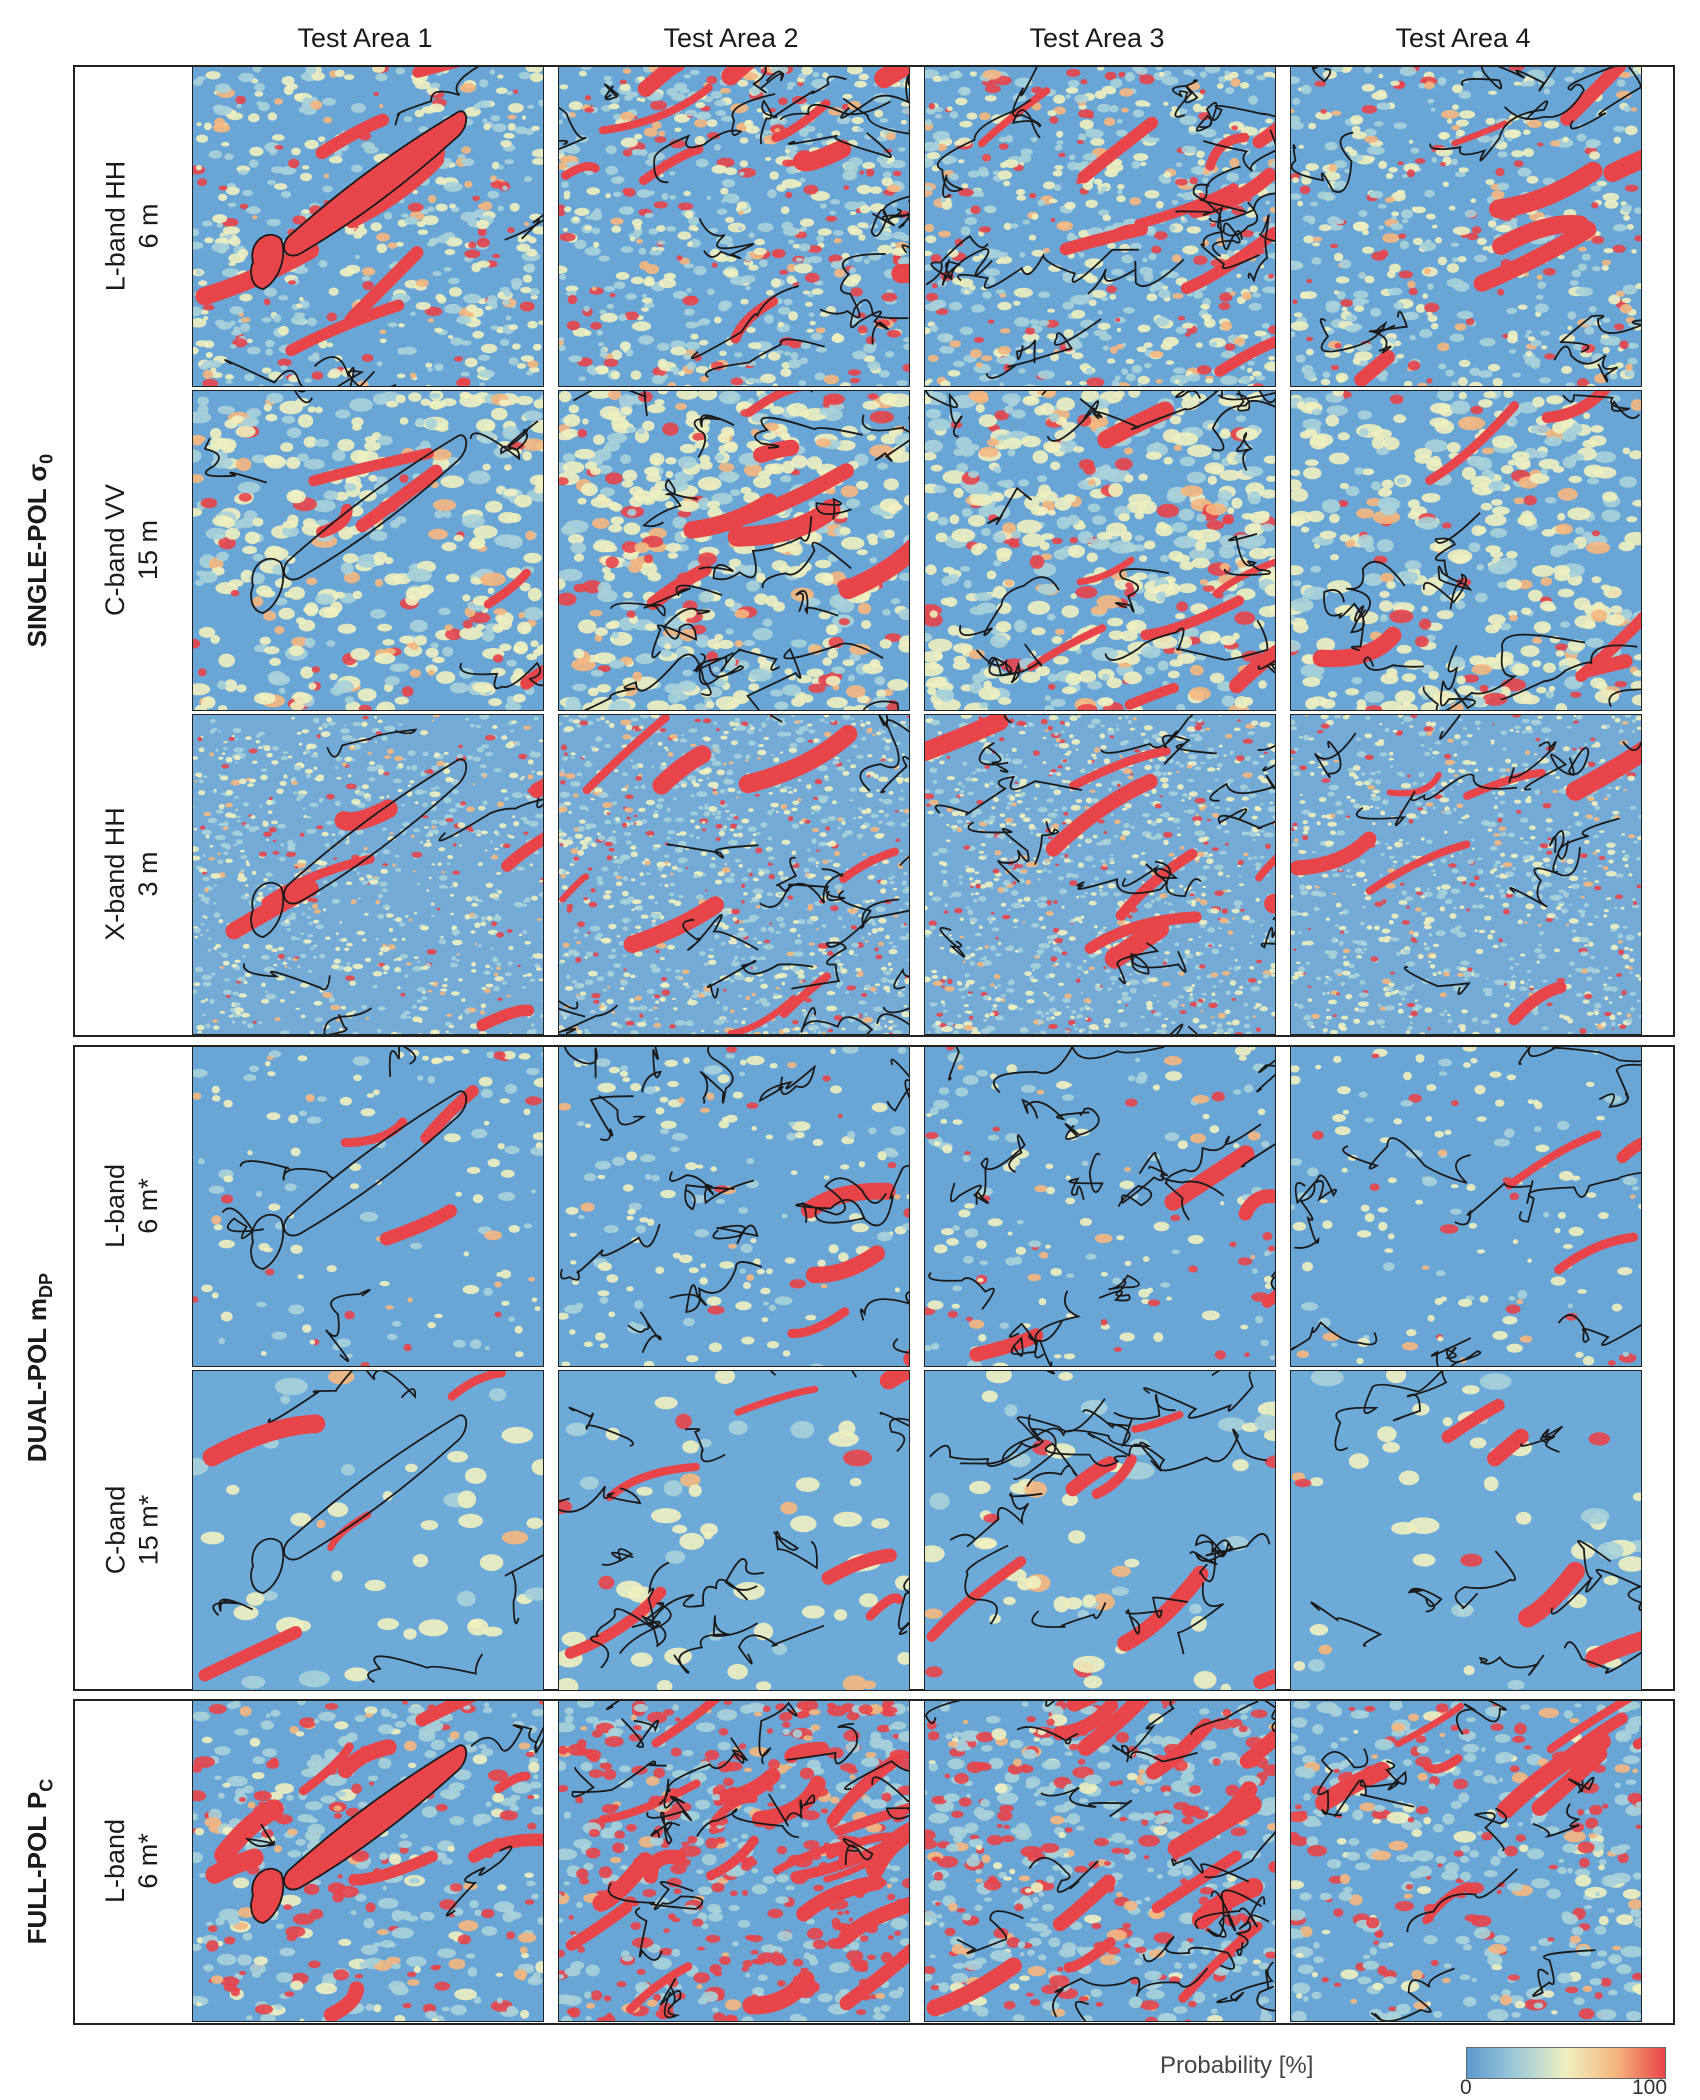 This screenshot has height=2100, width=1700. Describe the element at coordinates (131, 1206) in the screenshot. I see `row-label-l-band-dual: L-band 6 m*` at that location.